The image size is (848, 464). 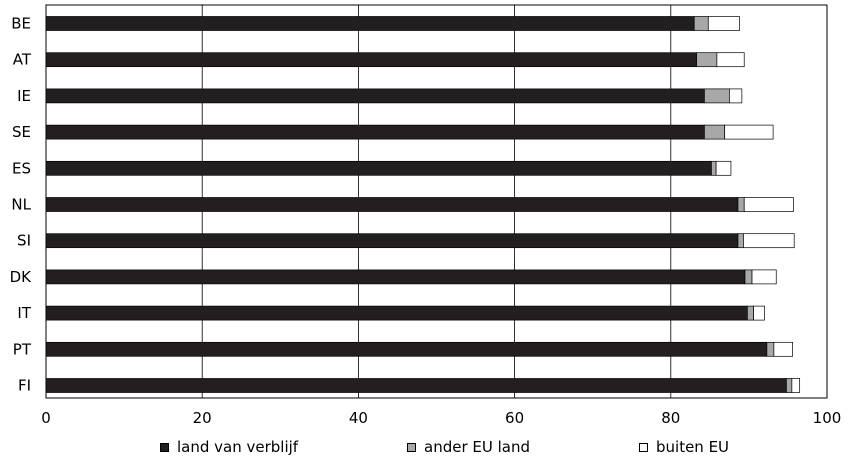 I want to click on x-tick-labels: 0 20 40 60 80 100, so click(x=441, y=418).